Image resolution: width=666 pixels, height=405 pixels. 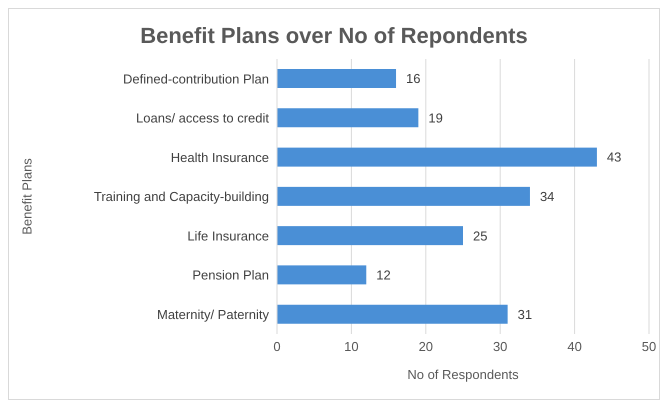 What do you see at coordinates (525, 314) in the screenshot?
I see `data-label: 31` at bounding box center [525, 314].